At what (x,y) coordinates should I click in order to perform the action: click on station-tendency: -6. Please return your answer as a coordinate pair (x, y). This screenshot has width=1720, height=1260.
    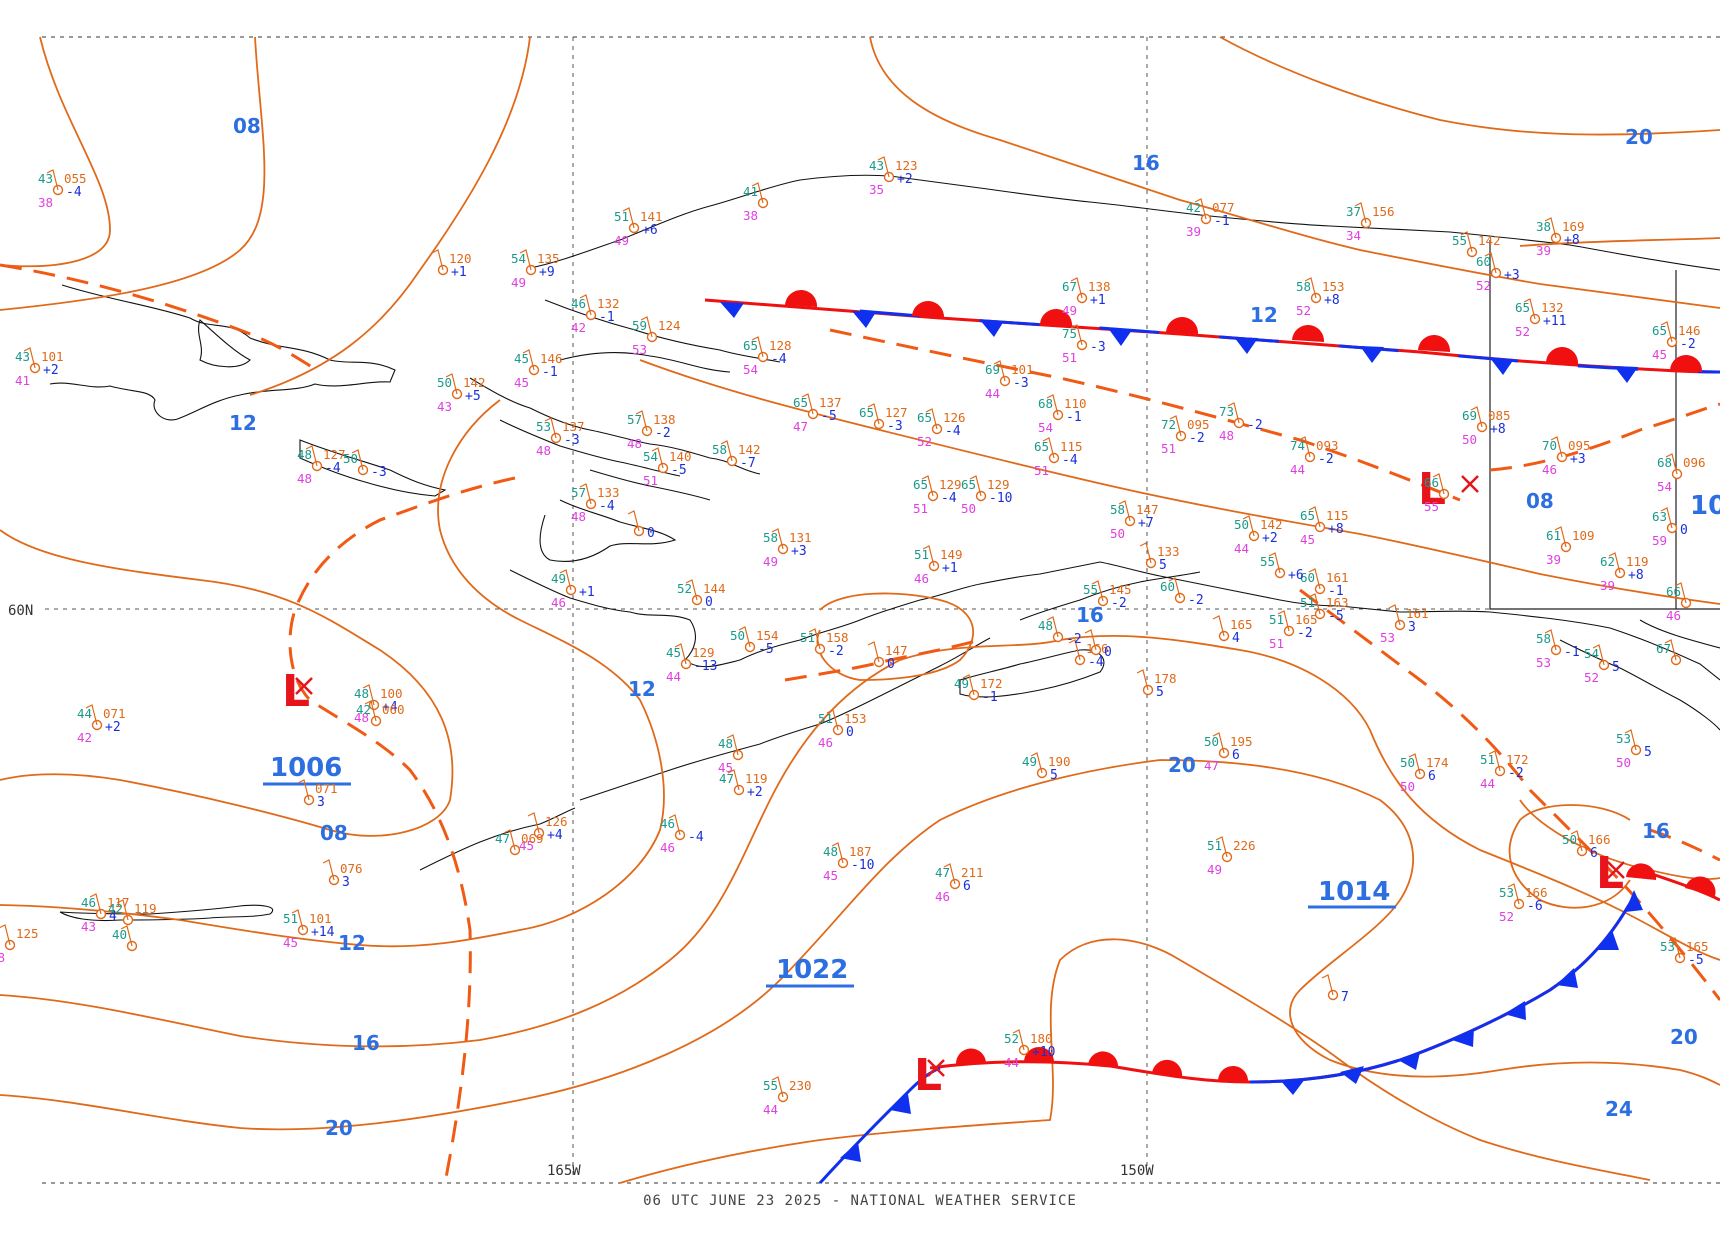
    Looking at the image, I should click on (1535, 906).